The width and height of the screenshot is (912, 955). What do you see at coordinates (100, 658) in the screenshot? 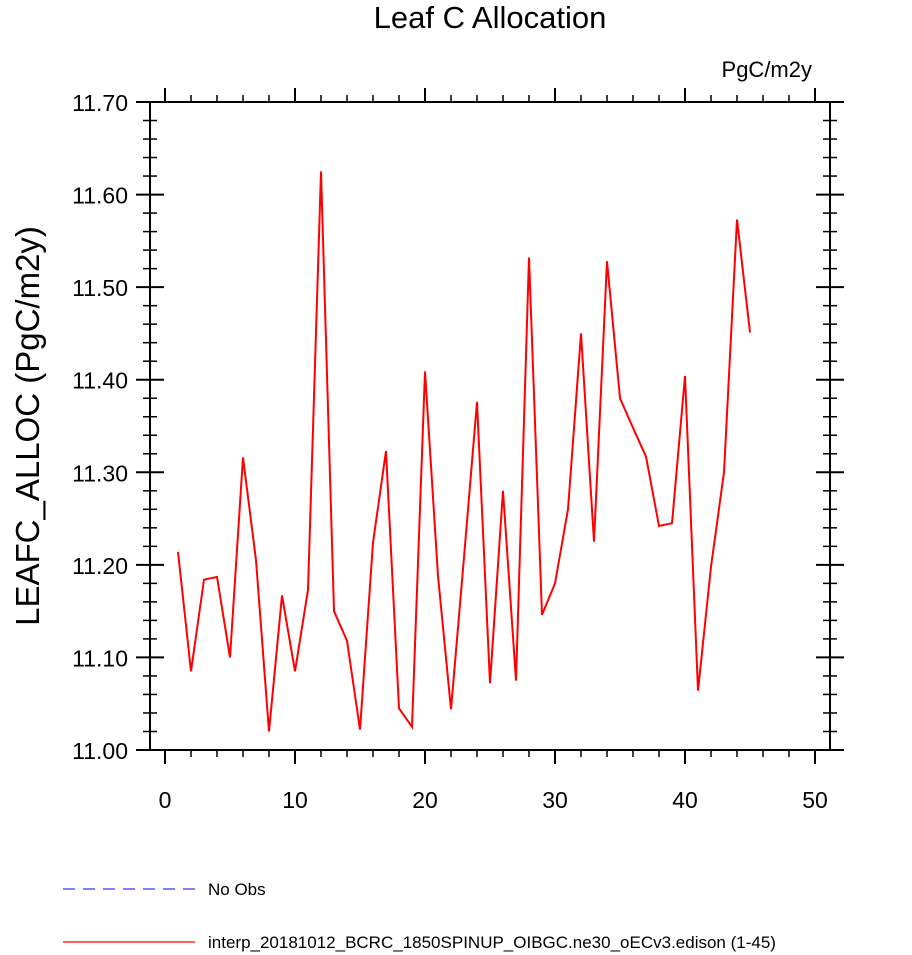
I see `y-tick-label: 11.10` at bounding box center [100, 658].